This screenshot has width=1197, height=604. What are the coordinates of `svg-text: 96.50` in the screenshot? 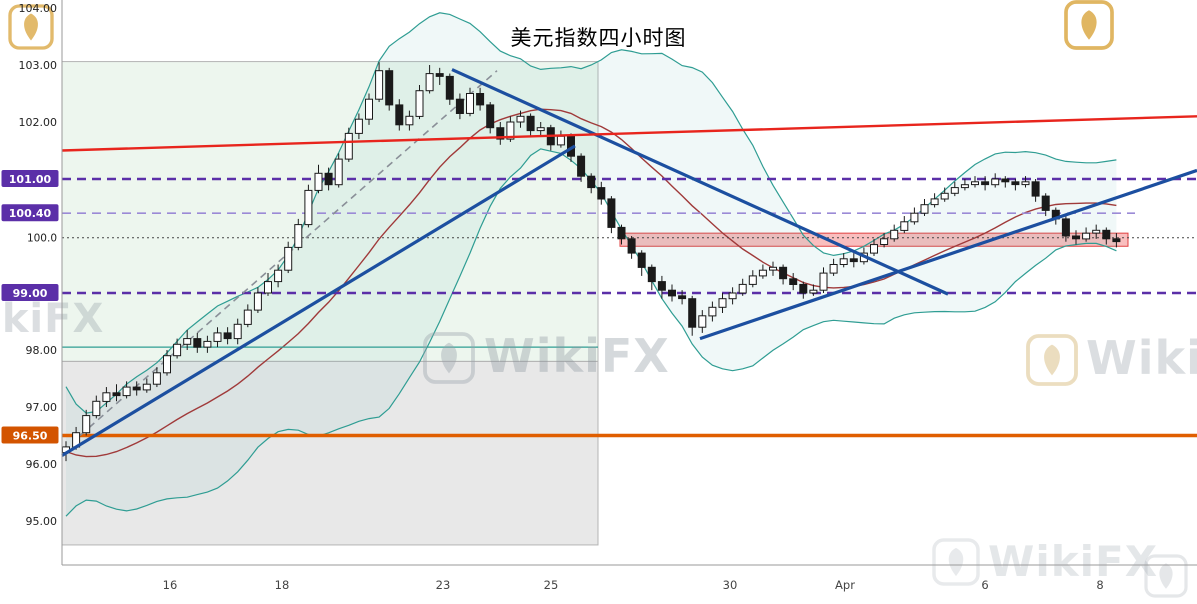 It's located at (30, 436).